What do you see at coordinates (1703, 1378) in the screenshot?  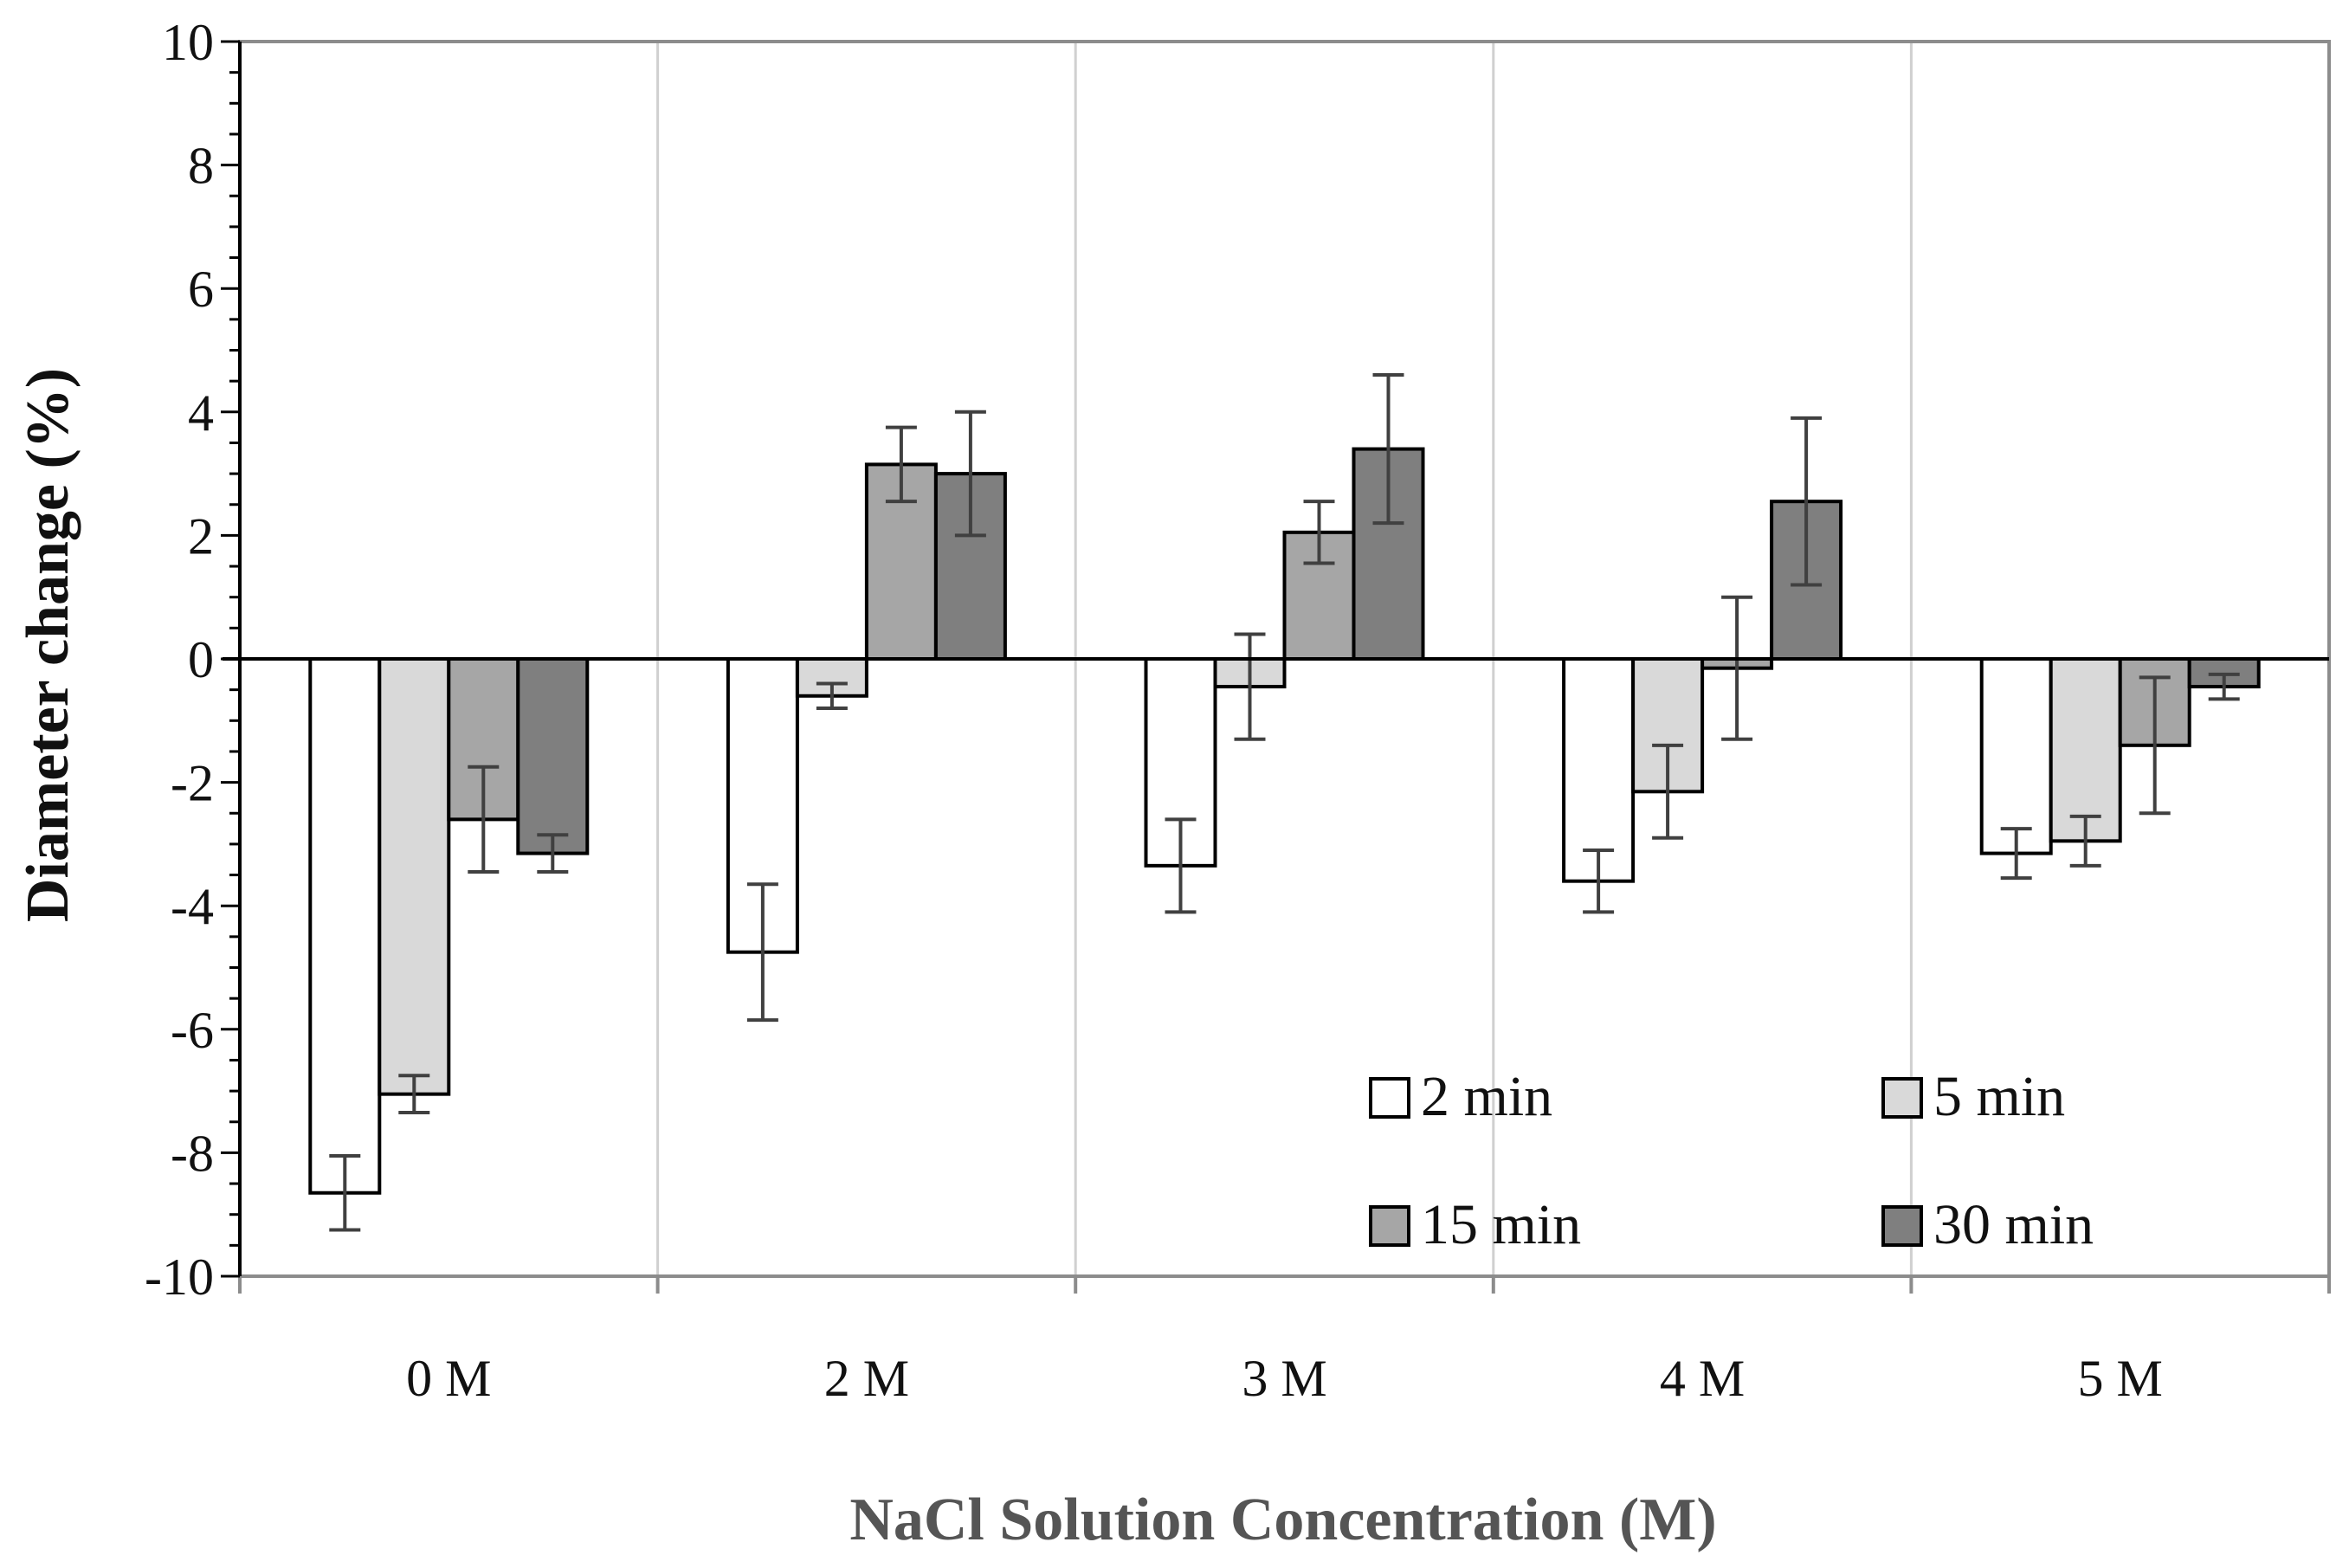 I see `x-category-label: 4 M` at bounding box center [1703, 1378].